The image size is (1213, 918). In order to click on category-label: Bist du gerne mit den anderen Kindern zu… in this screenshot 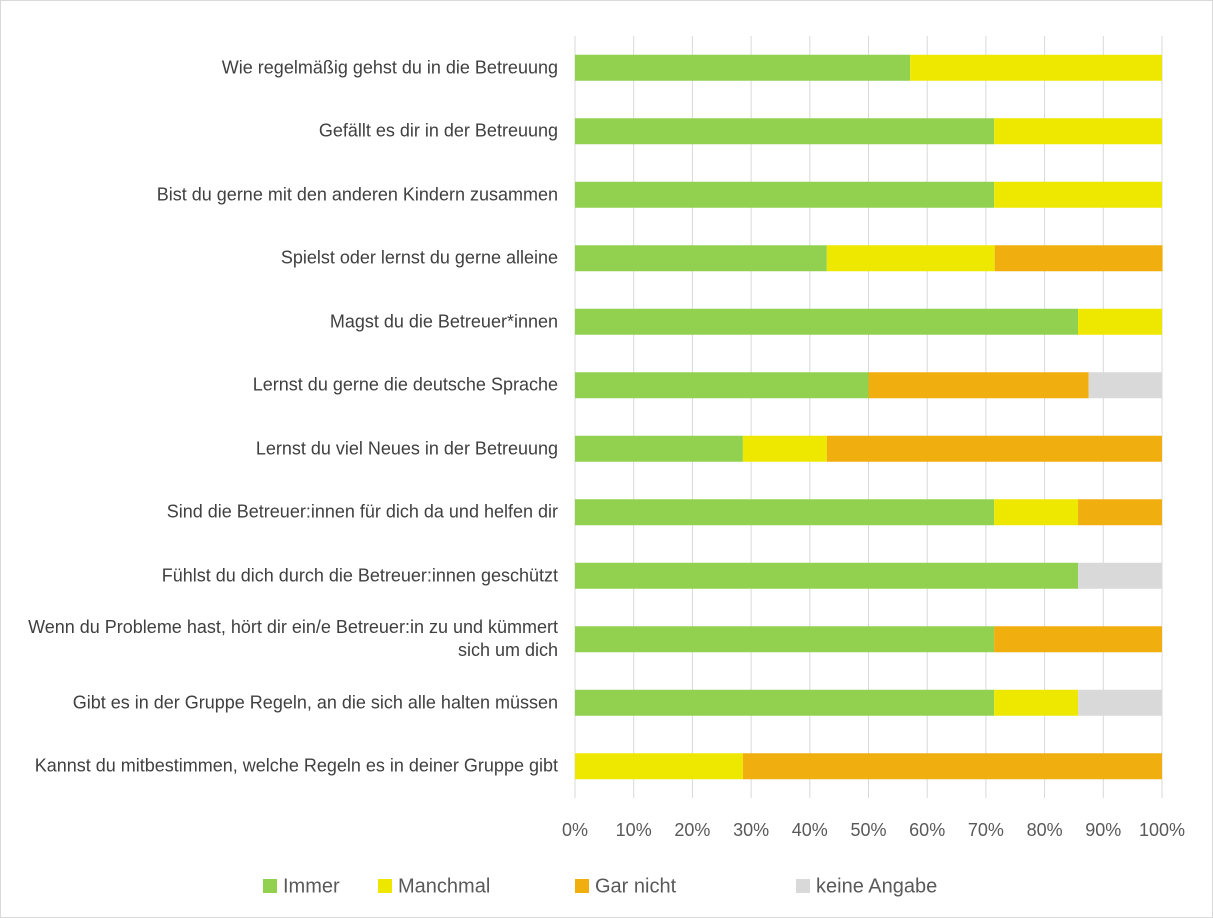, I will do `click(357, 194)`.